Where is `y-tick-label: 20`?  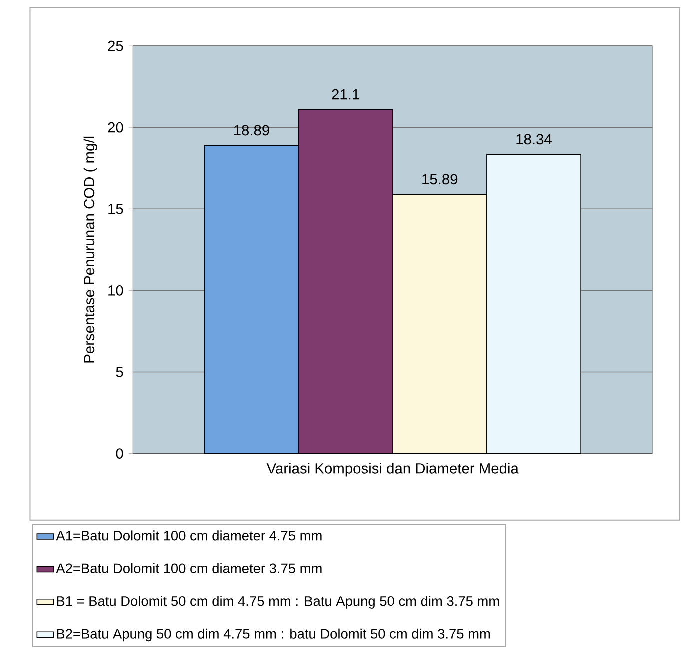
y-tick-label: 20 is located at coordinates (116, 127).